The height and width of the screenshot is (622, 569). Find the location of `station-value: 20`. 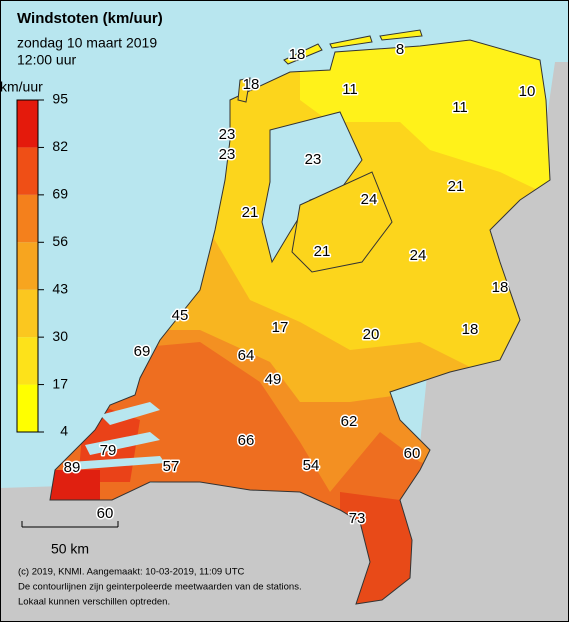

station-value: 20 is located at coordinates (371, 334).